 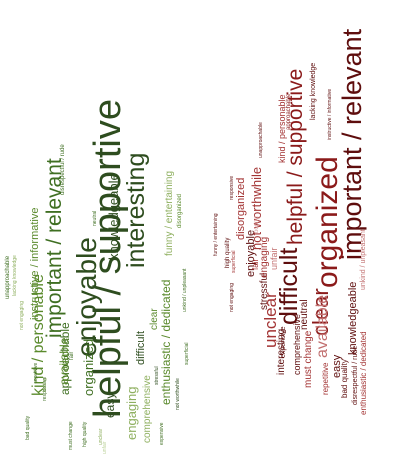 I want to click on word: disrespectful / rude, so click(x=355, y=375).